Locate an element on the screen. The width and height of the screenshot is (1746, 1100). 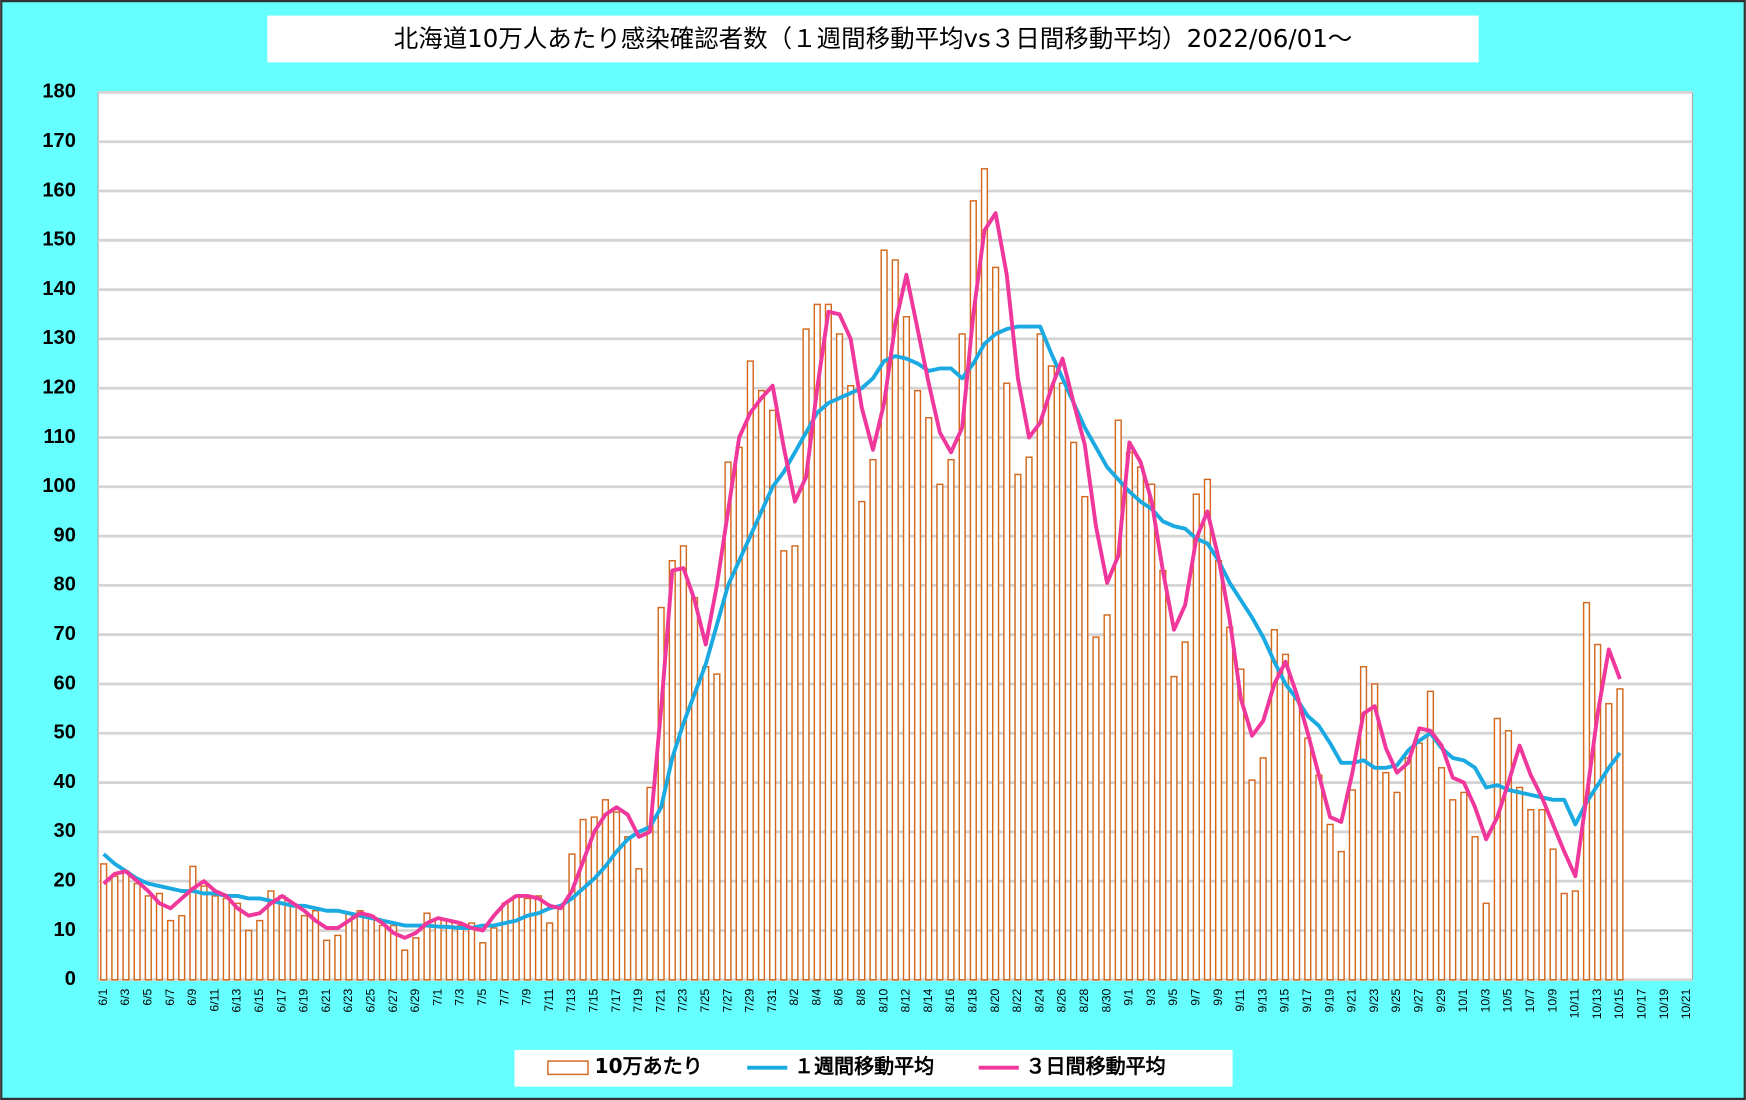
y-tick-label: 120 is located at coordinates (58, 387).